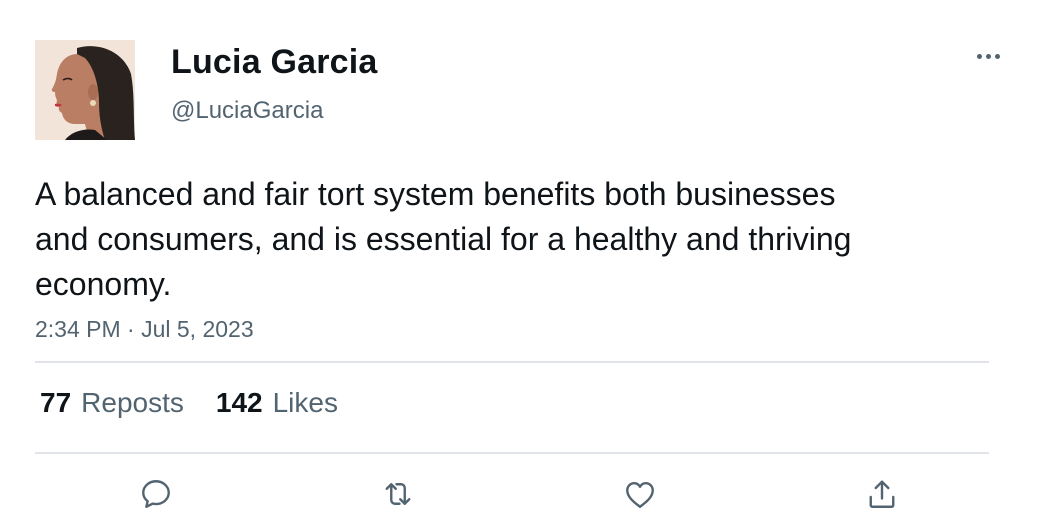  What do you see at coordinates (979, 56) in the screenshot?
I see `more-horizontal-icon` at bounding box center [979, 56].